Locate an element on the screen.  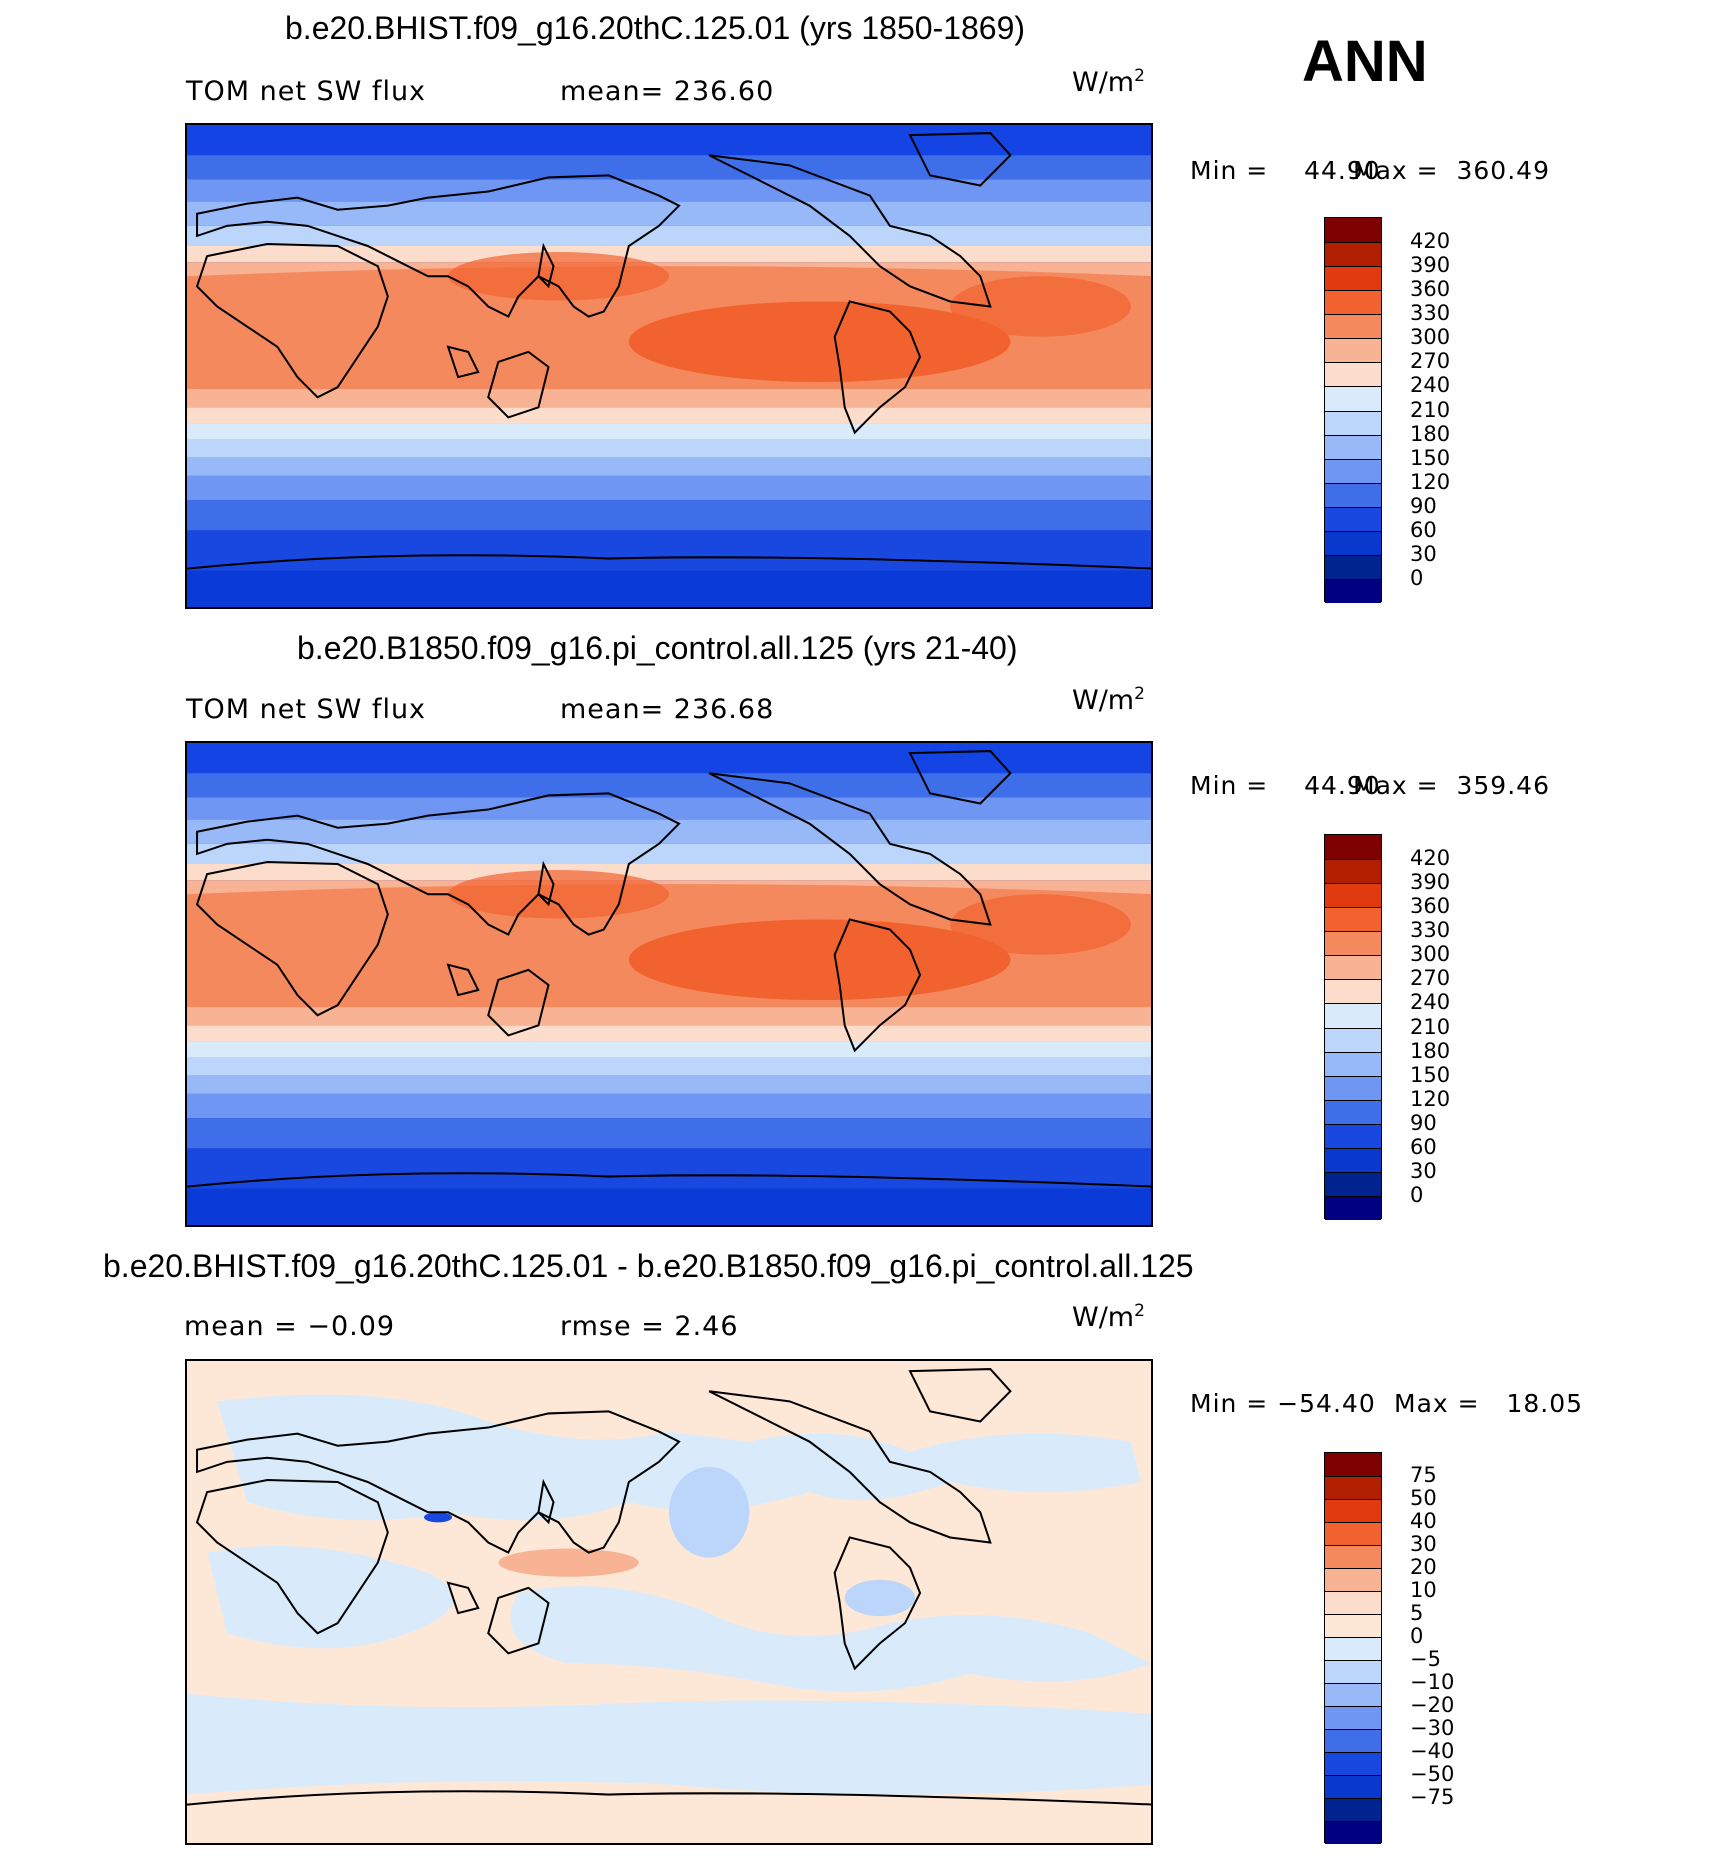
colorbar-label: 40 is located at coordinates (1423, 1521).